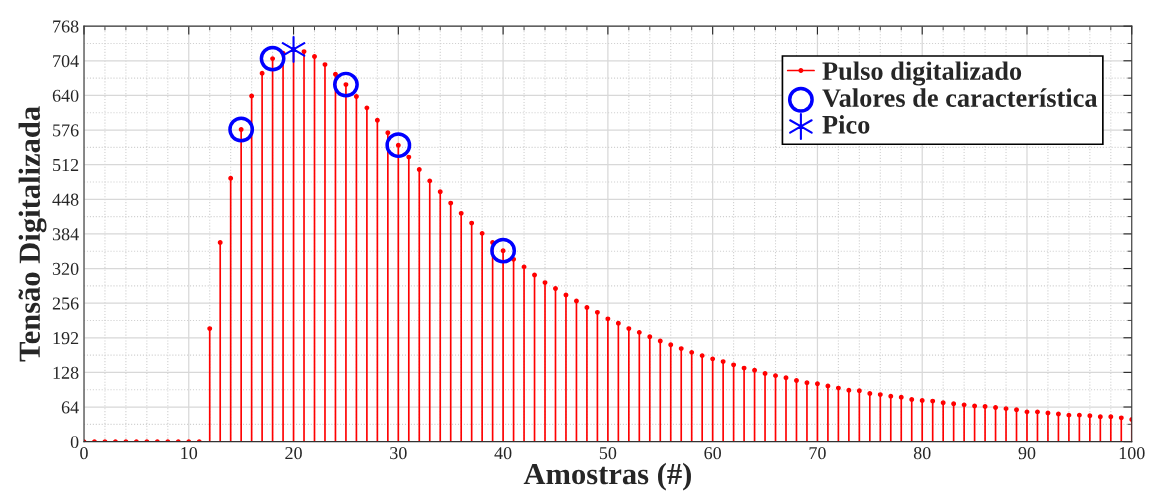 The image size is (1149, 503). What do you see at coordinates (960, 98) in the screenshot?
I see `legend-label: Valores de característica` at bounding box center [960, 98].